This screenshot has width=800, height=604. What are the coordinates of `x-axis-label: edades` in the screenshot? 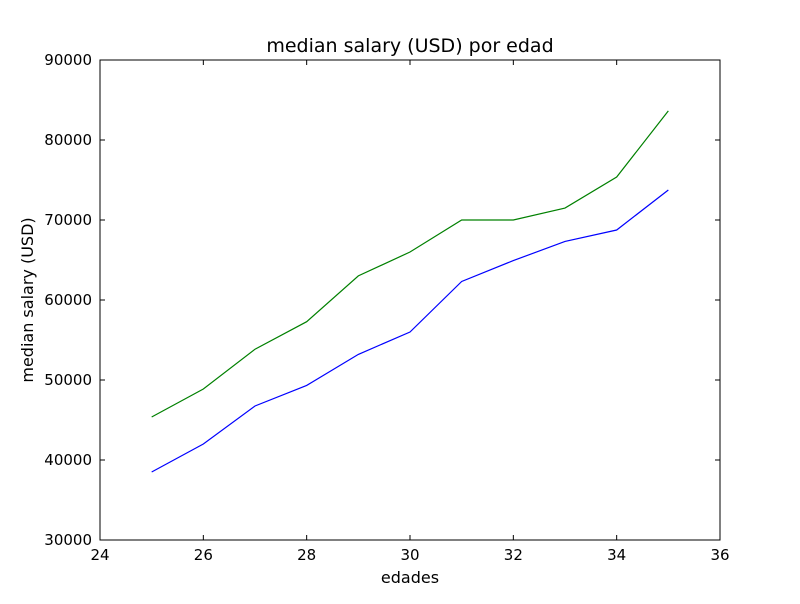 It's located at (410, 577).